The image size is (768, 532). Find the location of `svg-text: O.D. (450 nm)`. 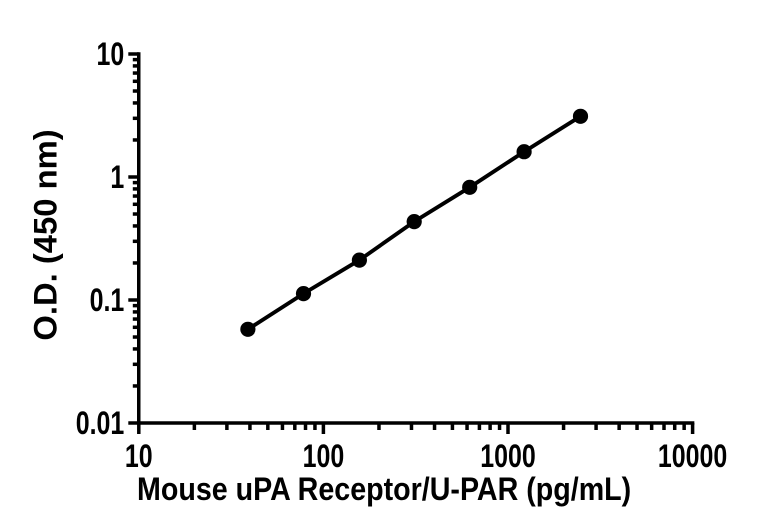

svg-text: O.D. (450 nm) is located at coordinates (46, 234).